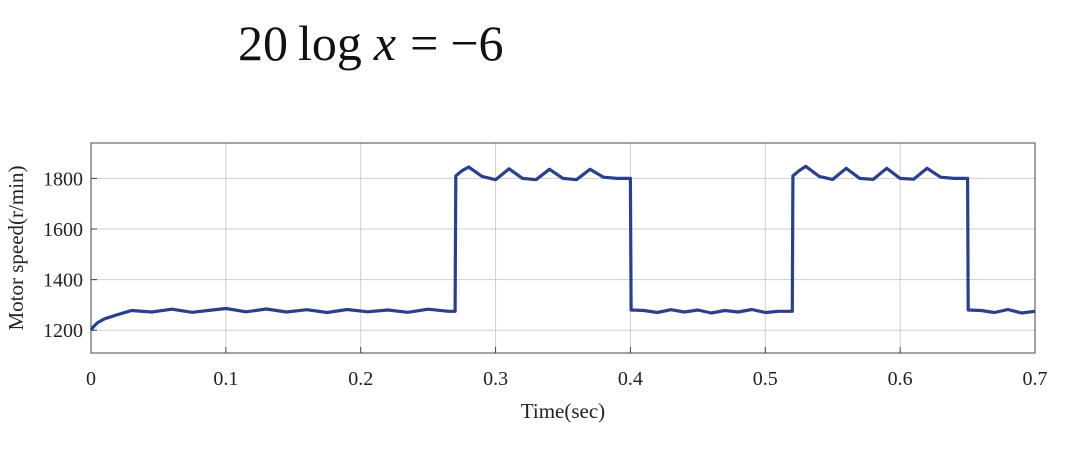 The image size is (1065, 449). Describe the element at coordinates (63, 281) in the screenshot. I see `y-tick-label: 1400` at that location.